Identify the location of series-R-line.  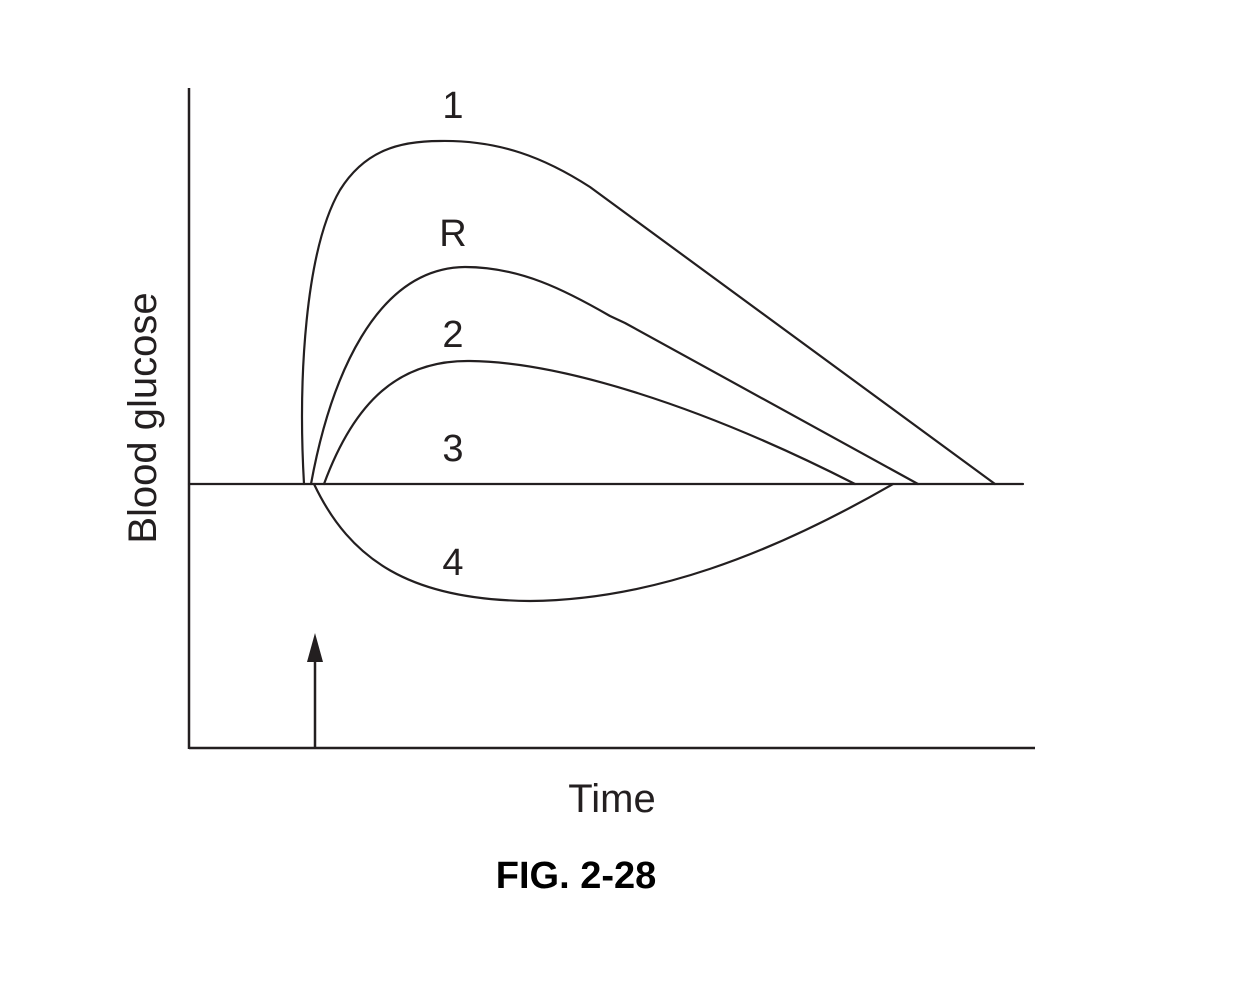
(614, 375).